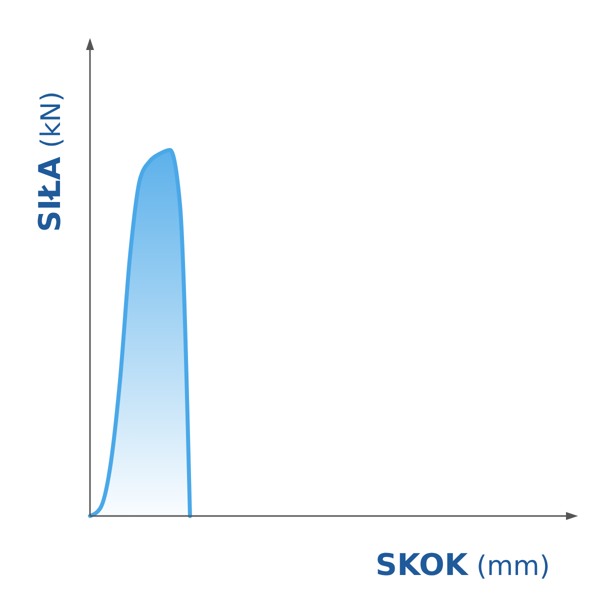 Image resolution: width=600 pixels, height=600 pixels. I want to click on y-axis-title: SIŁA (kN), so click(50, 161).